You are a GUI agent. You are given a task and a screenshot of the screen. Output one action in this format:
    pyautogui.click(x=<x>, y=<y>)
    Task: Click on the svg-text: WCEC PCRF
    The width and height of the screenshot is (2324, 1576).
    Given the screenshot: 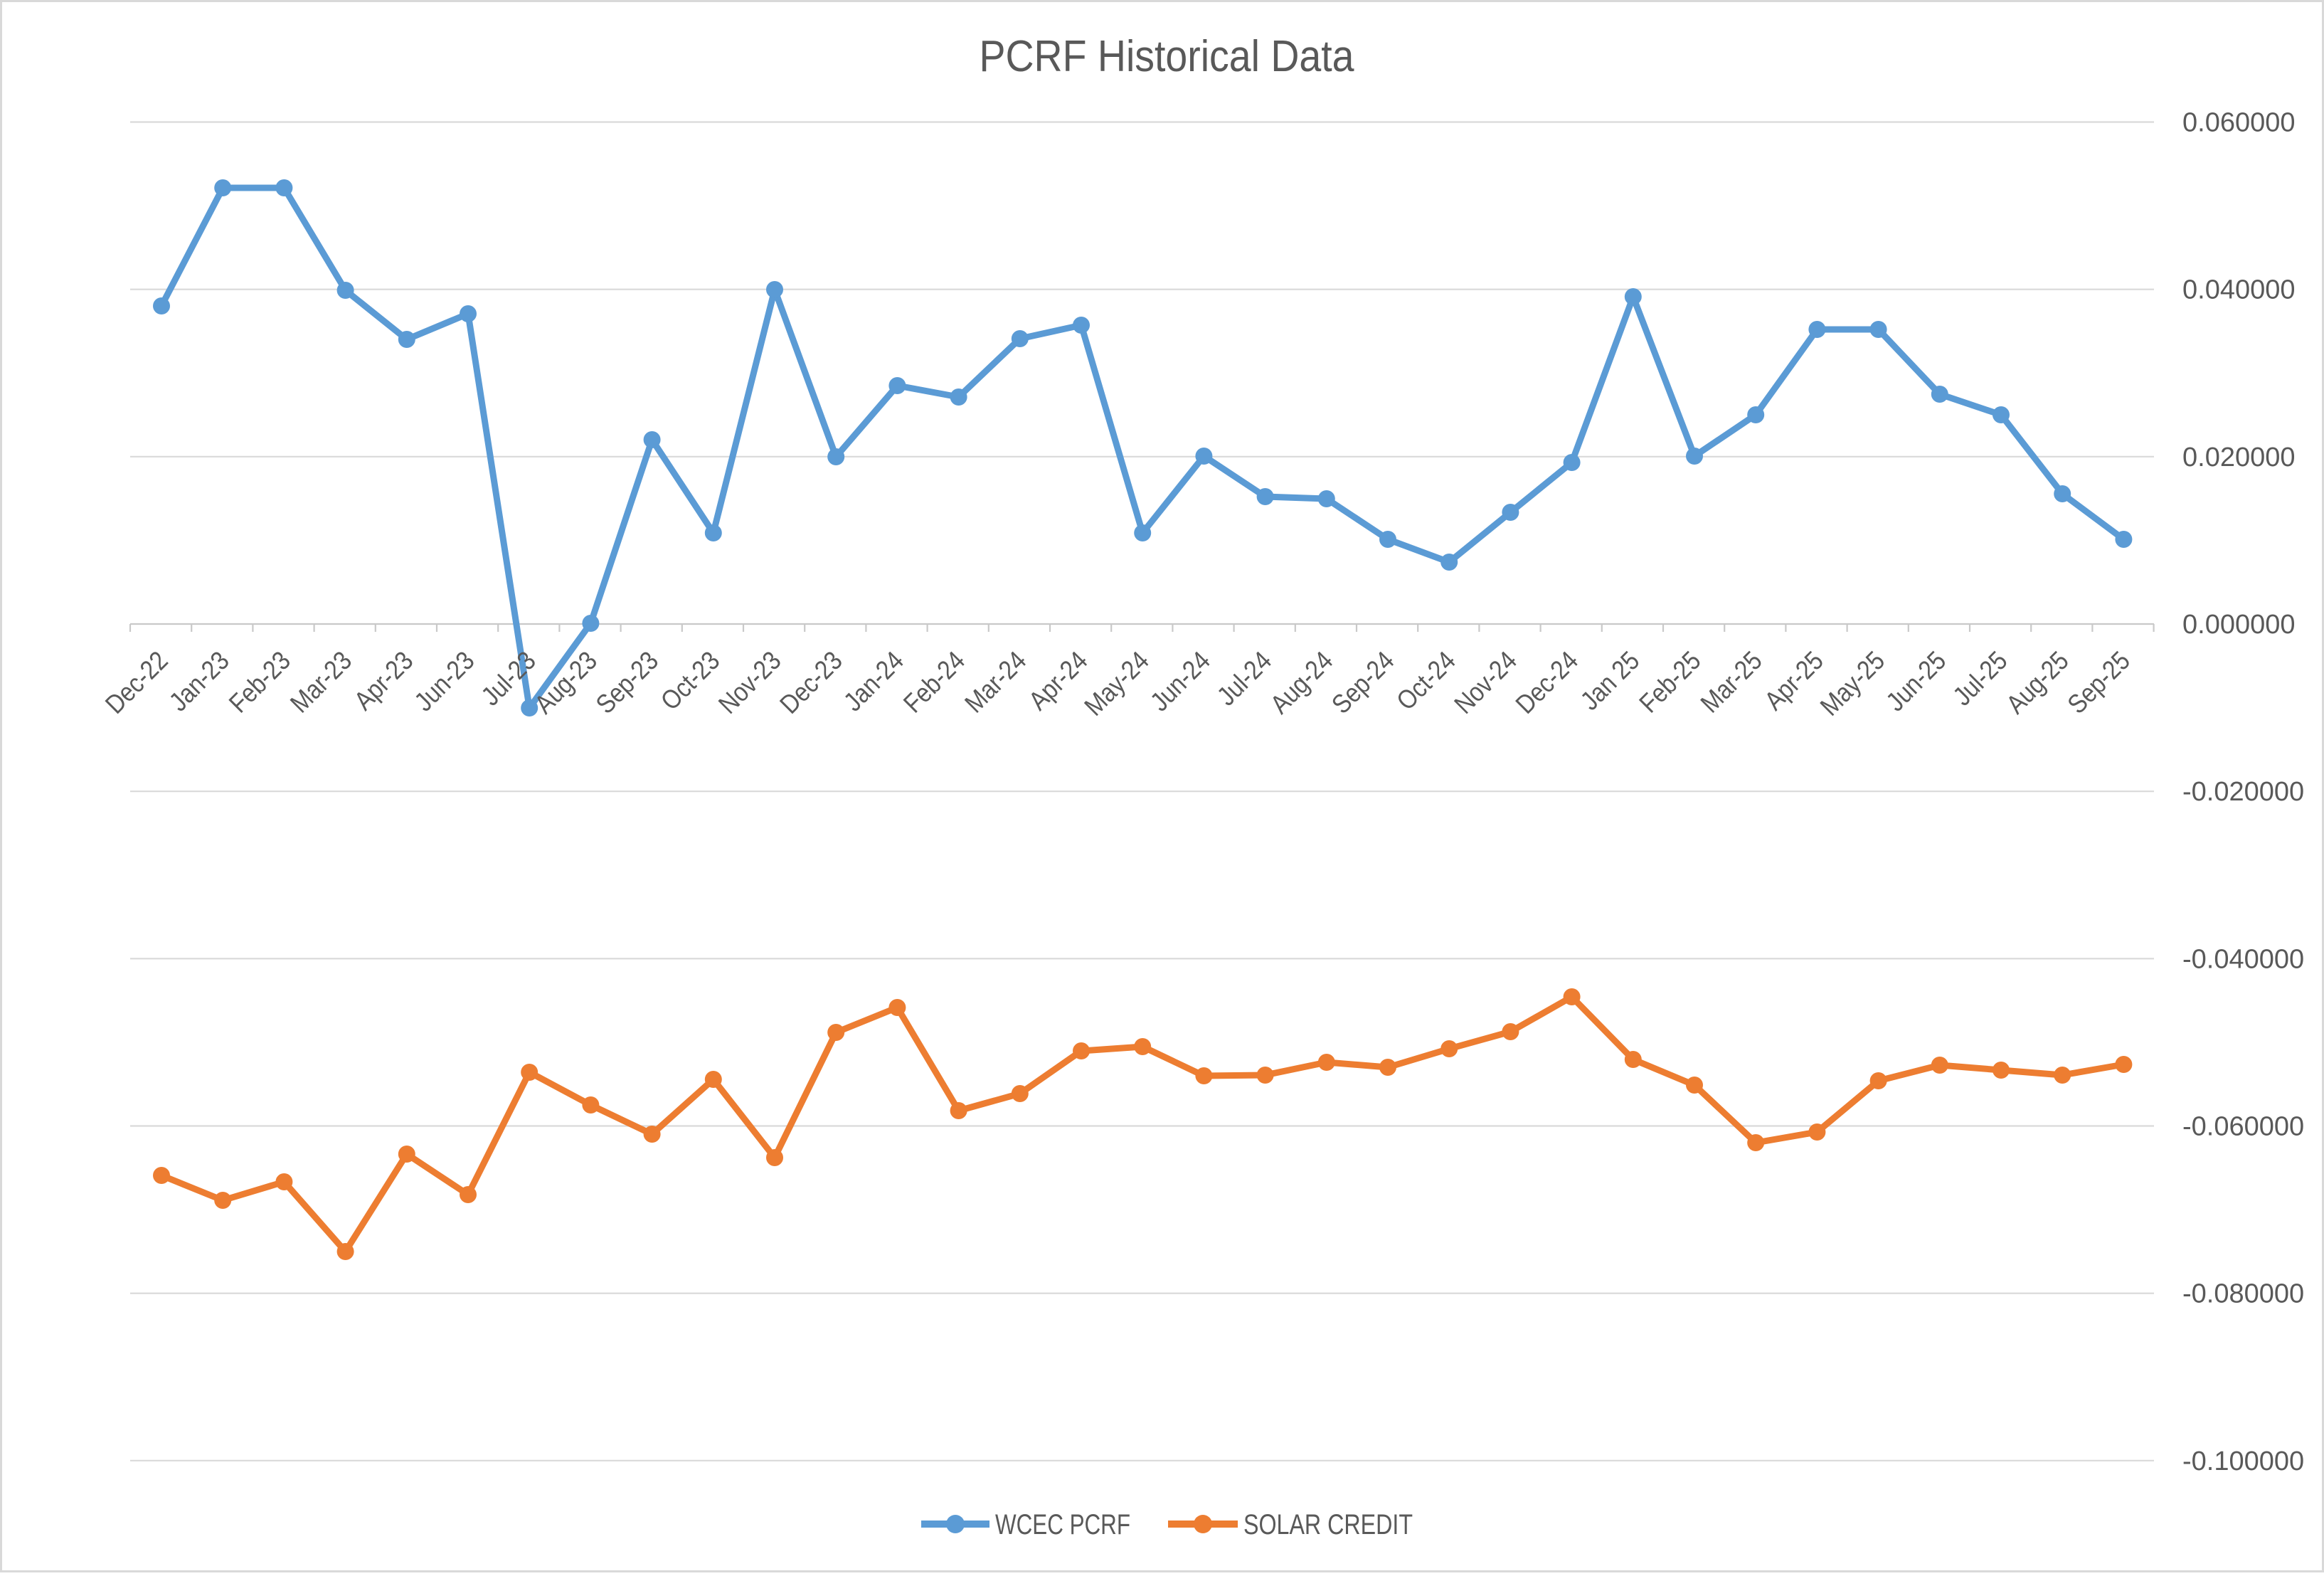 What is the action you would take?
    pyautogui.click(x=1062, y=1525)
    